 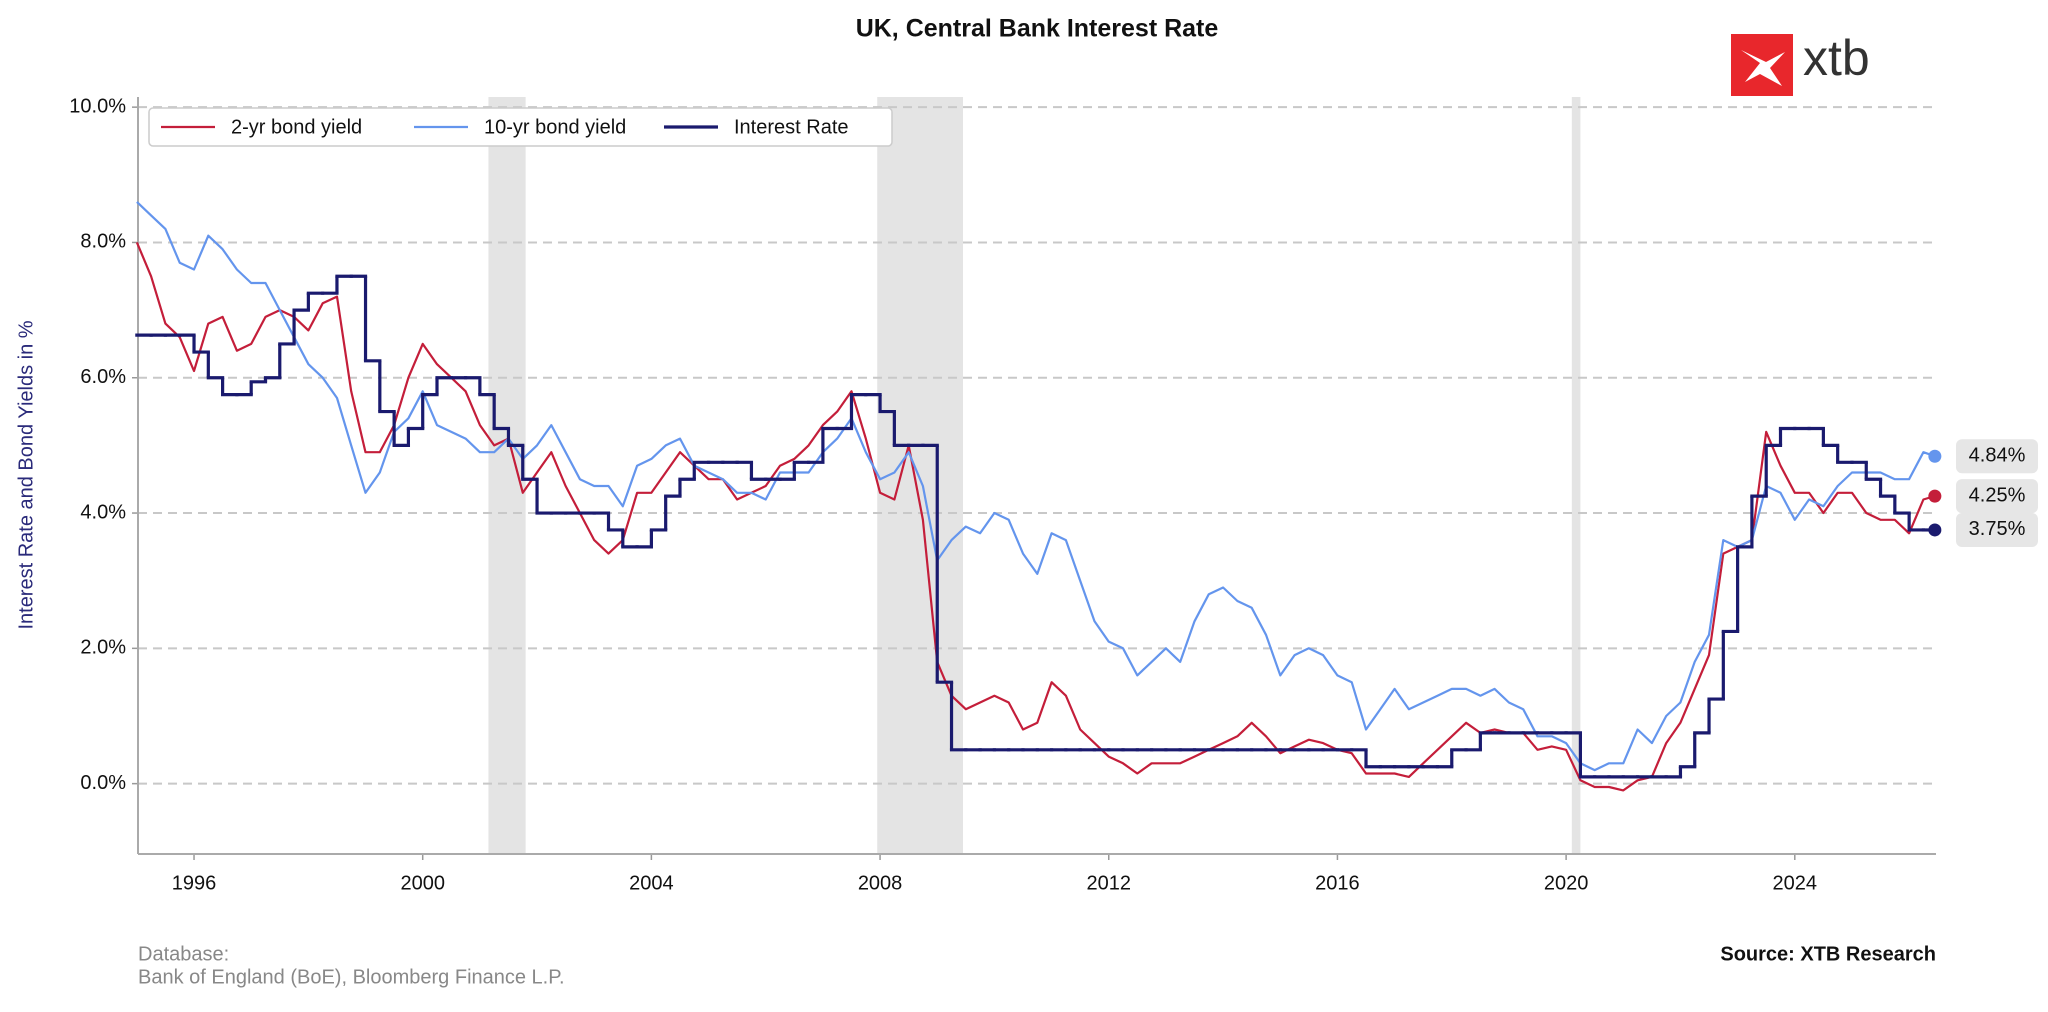 I want to click on x-tick-label: 2020, so click(x=1566, y=883).